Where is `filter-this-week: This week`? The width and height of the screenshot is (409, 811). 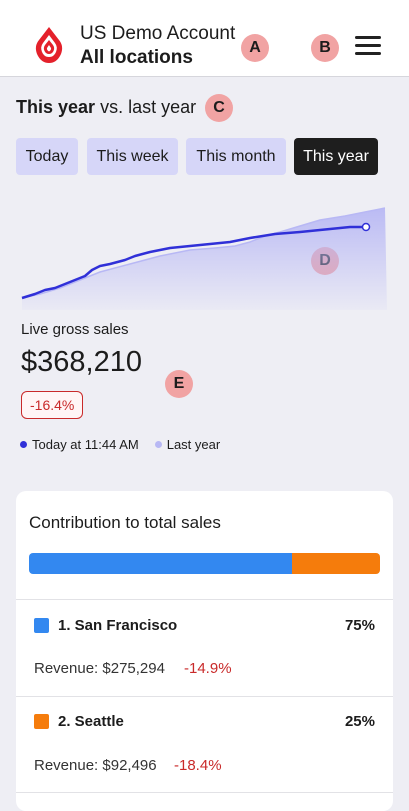 filter-this-week: This week is located at coordinates (132, 156).